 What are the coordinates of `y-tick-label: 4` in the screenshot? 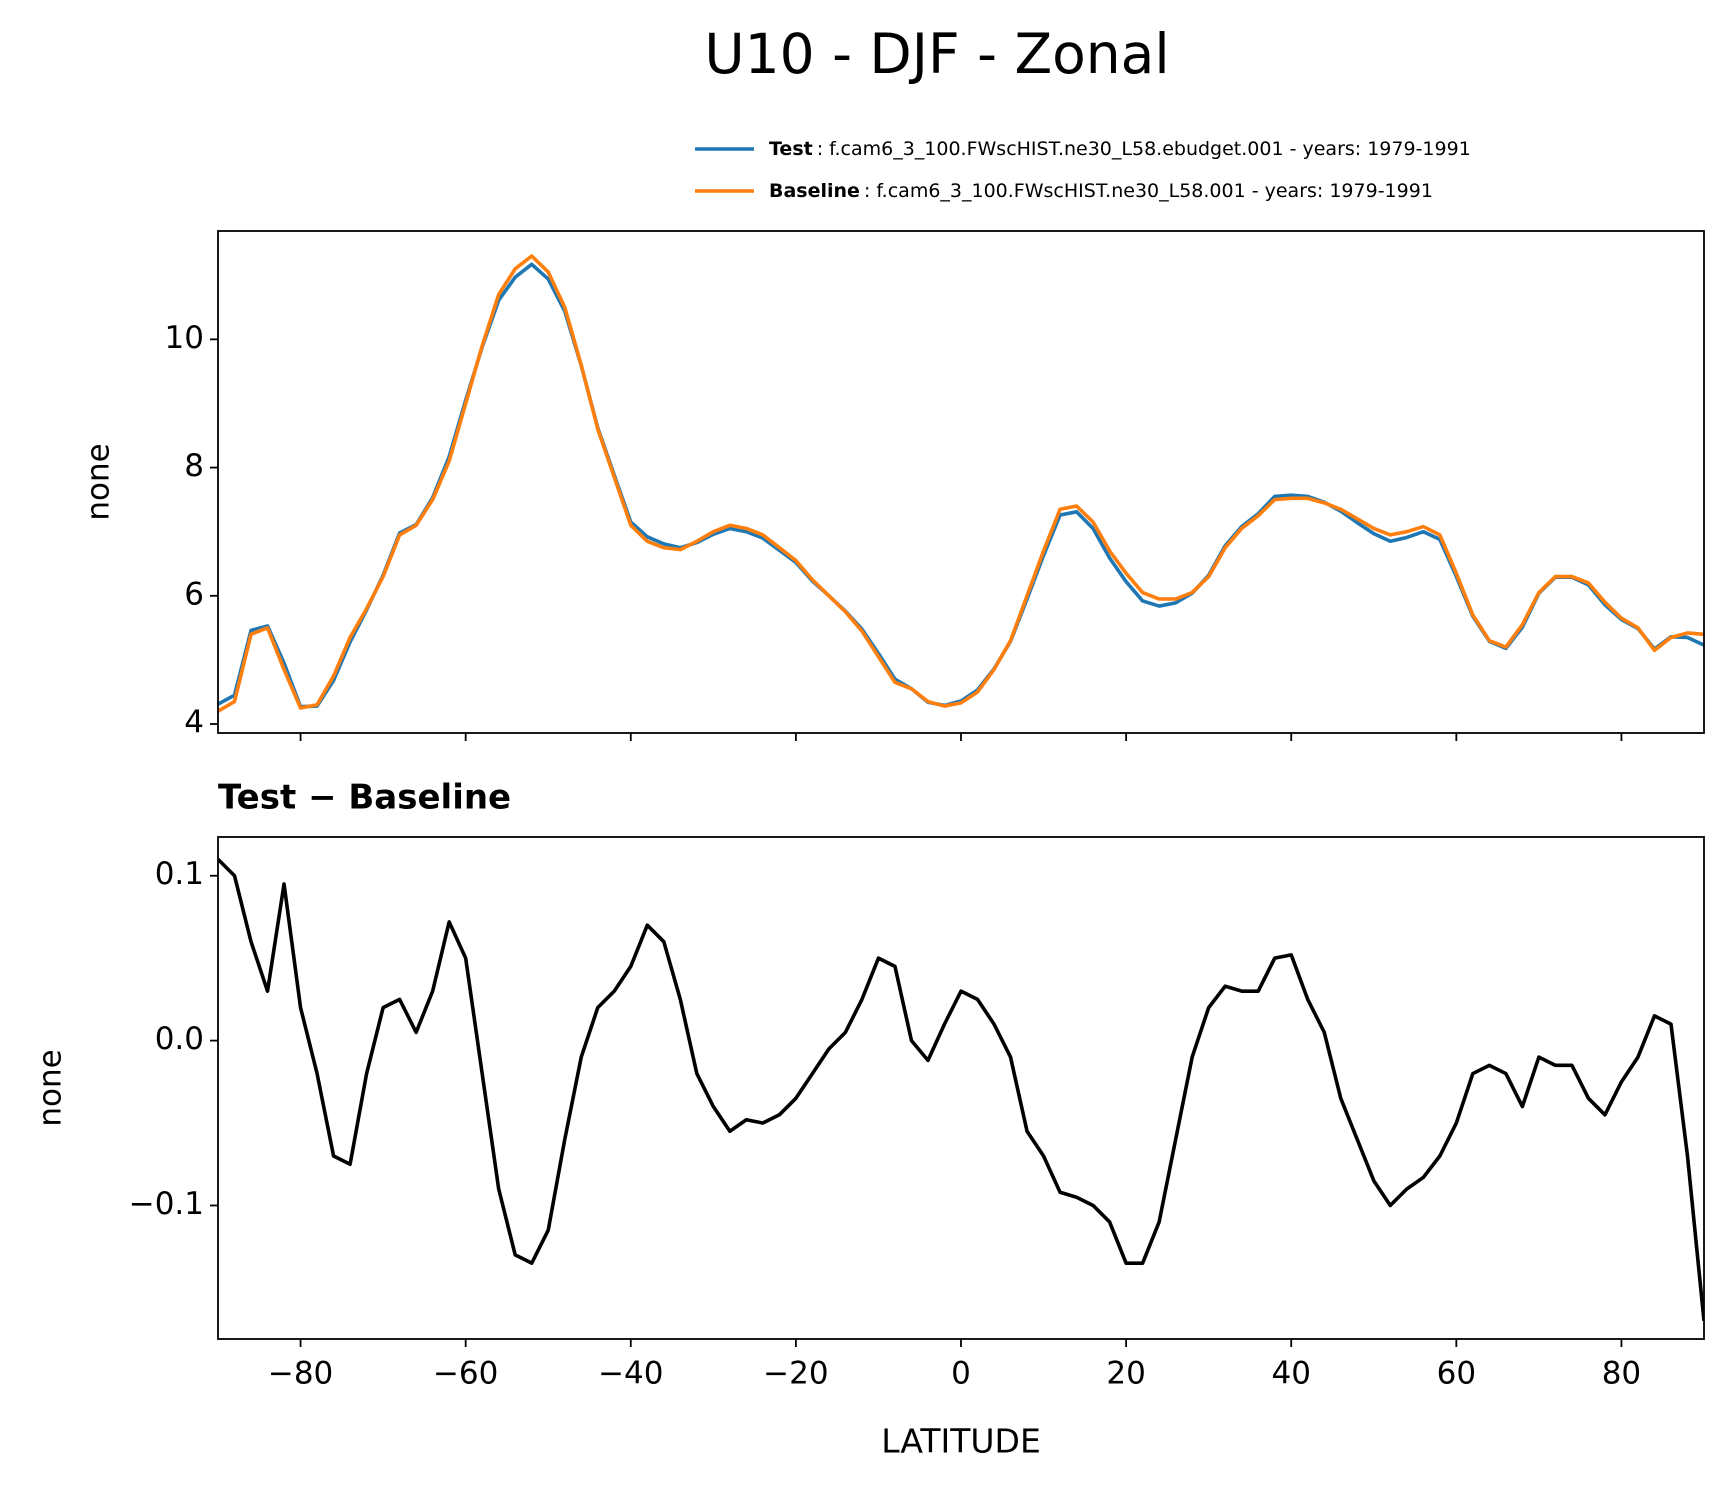 It's located at (194, 723).